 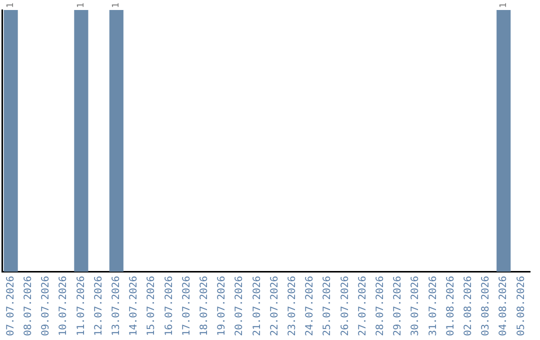 What do you see at coordinates (240, 306) in the screenshot?
I see `x-tick-label: 20.07.2026` at bounding box center [240, 306].